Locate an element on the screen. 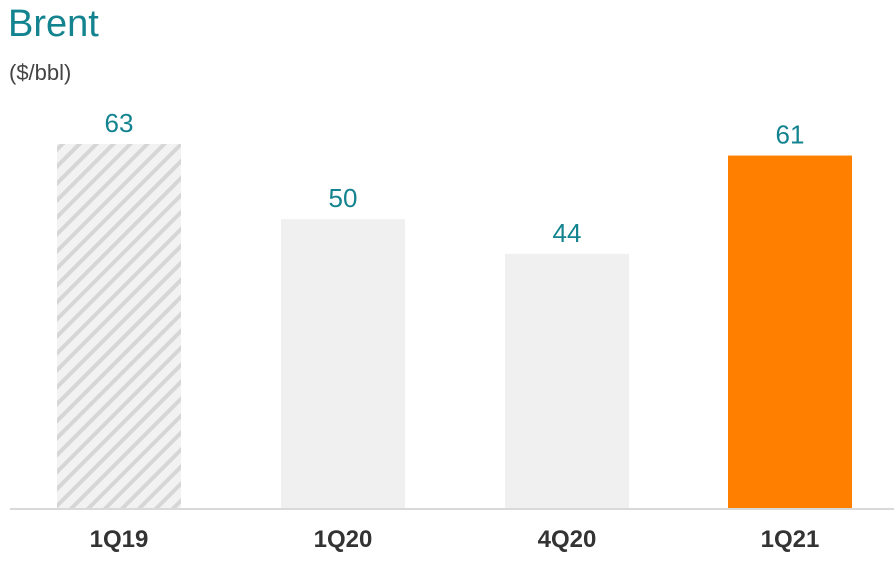  category-label-1q19: 1Q19 is located at coordinates (119, 539).